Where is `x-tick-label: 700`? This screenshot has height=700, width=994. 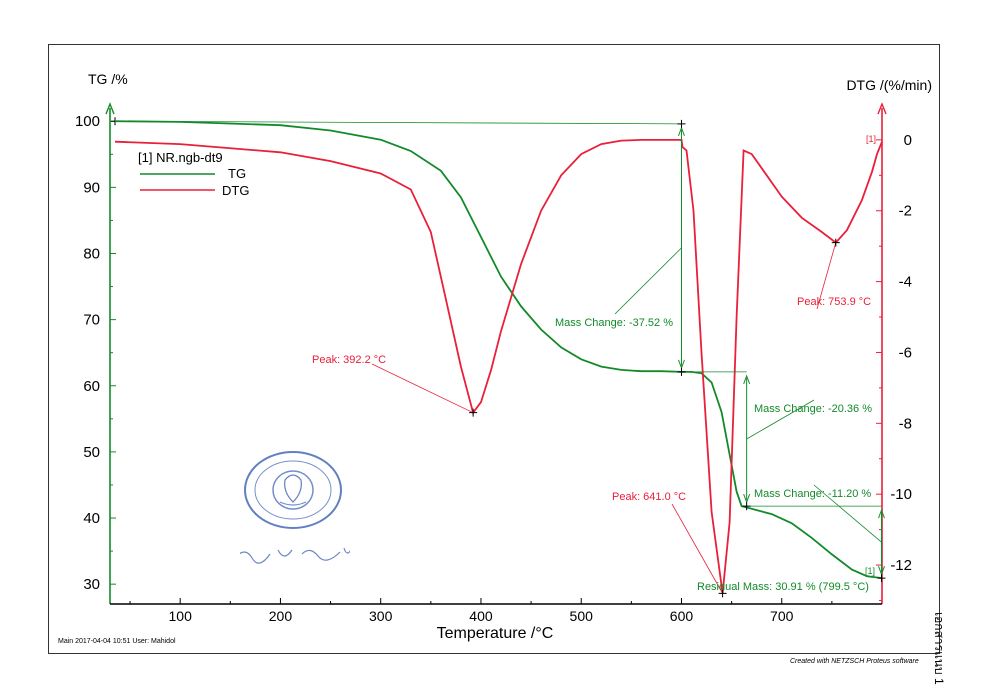 x-tick-label: 700 is located at coordinates (782, 616).